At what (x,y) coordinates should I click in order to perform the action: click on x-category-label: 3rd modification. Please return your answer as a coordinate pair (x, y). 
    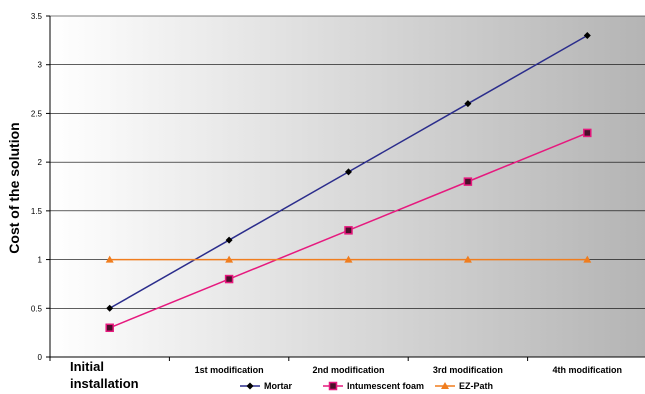
    Looking at the image, I should click on (468, 370).